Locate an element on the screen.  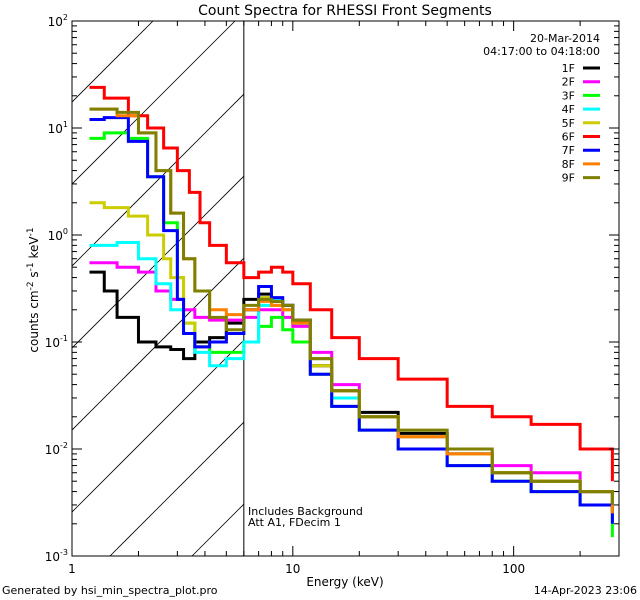
legend-label-4F: 4F is located at coordinates (568, 109).